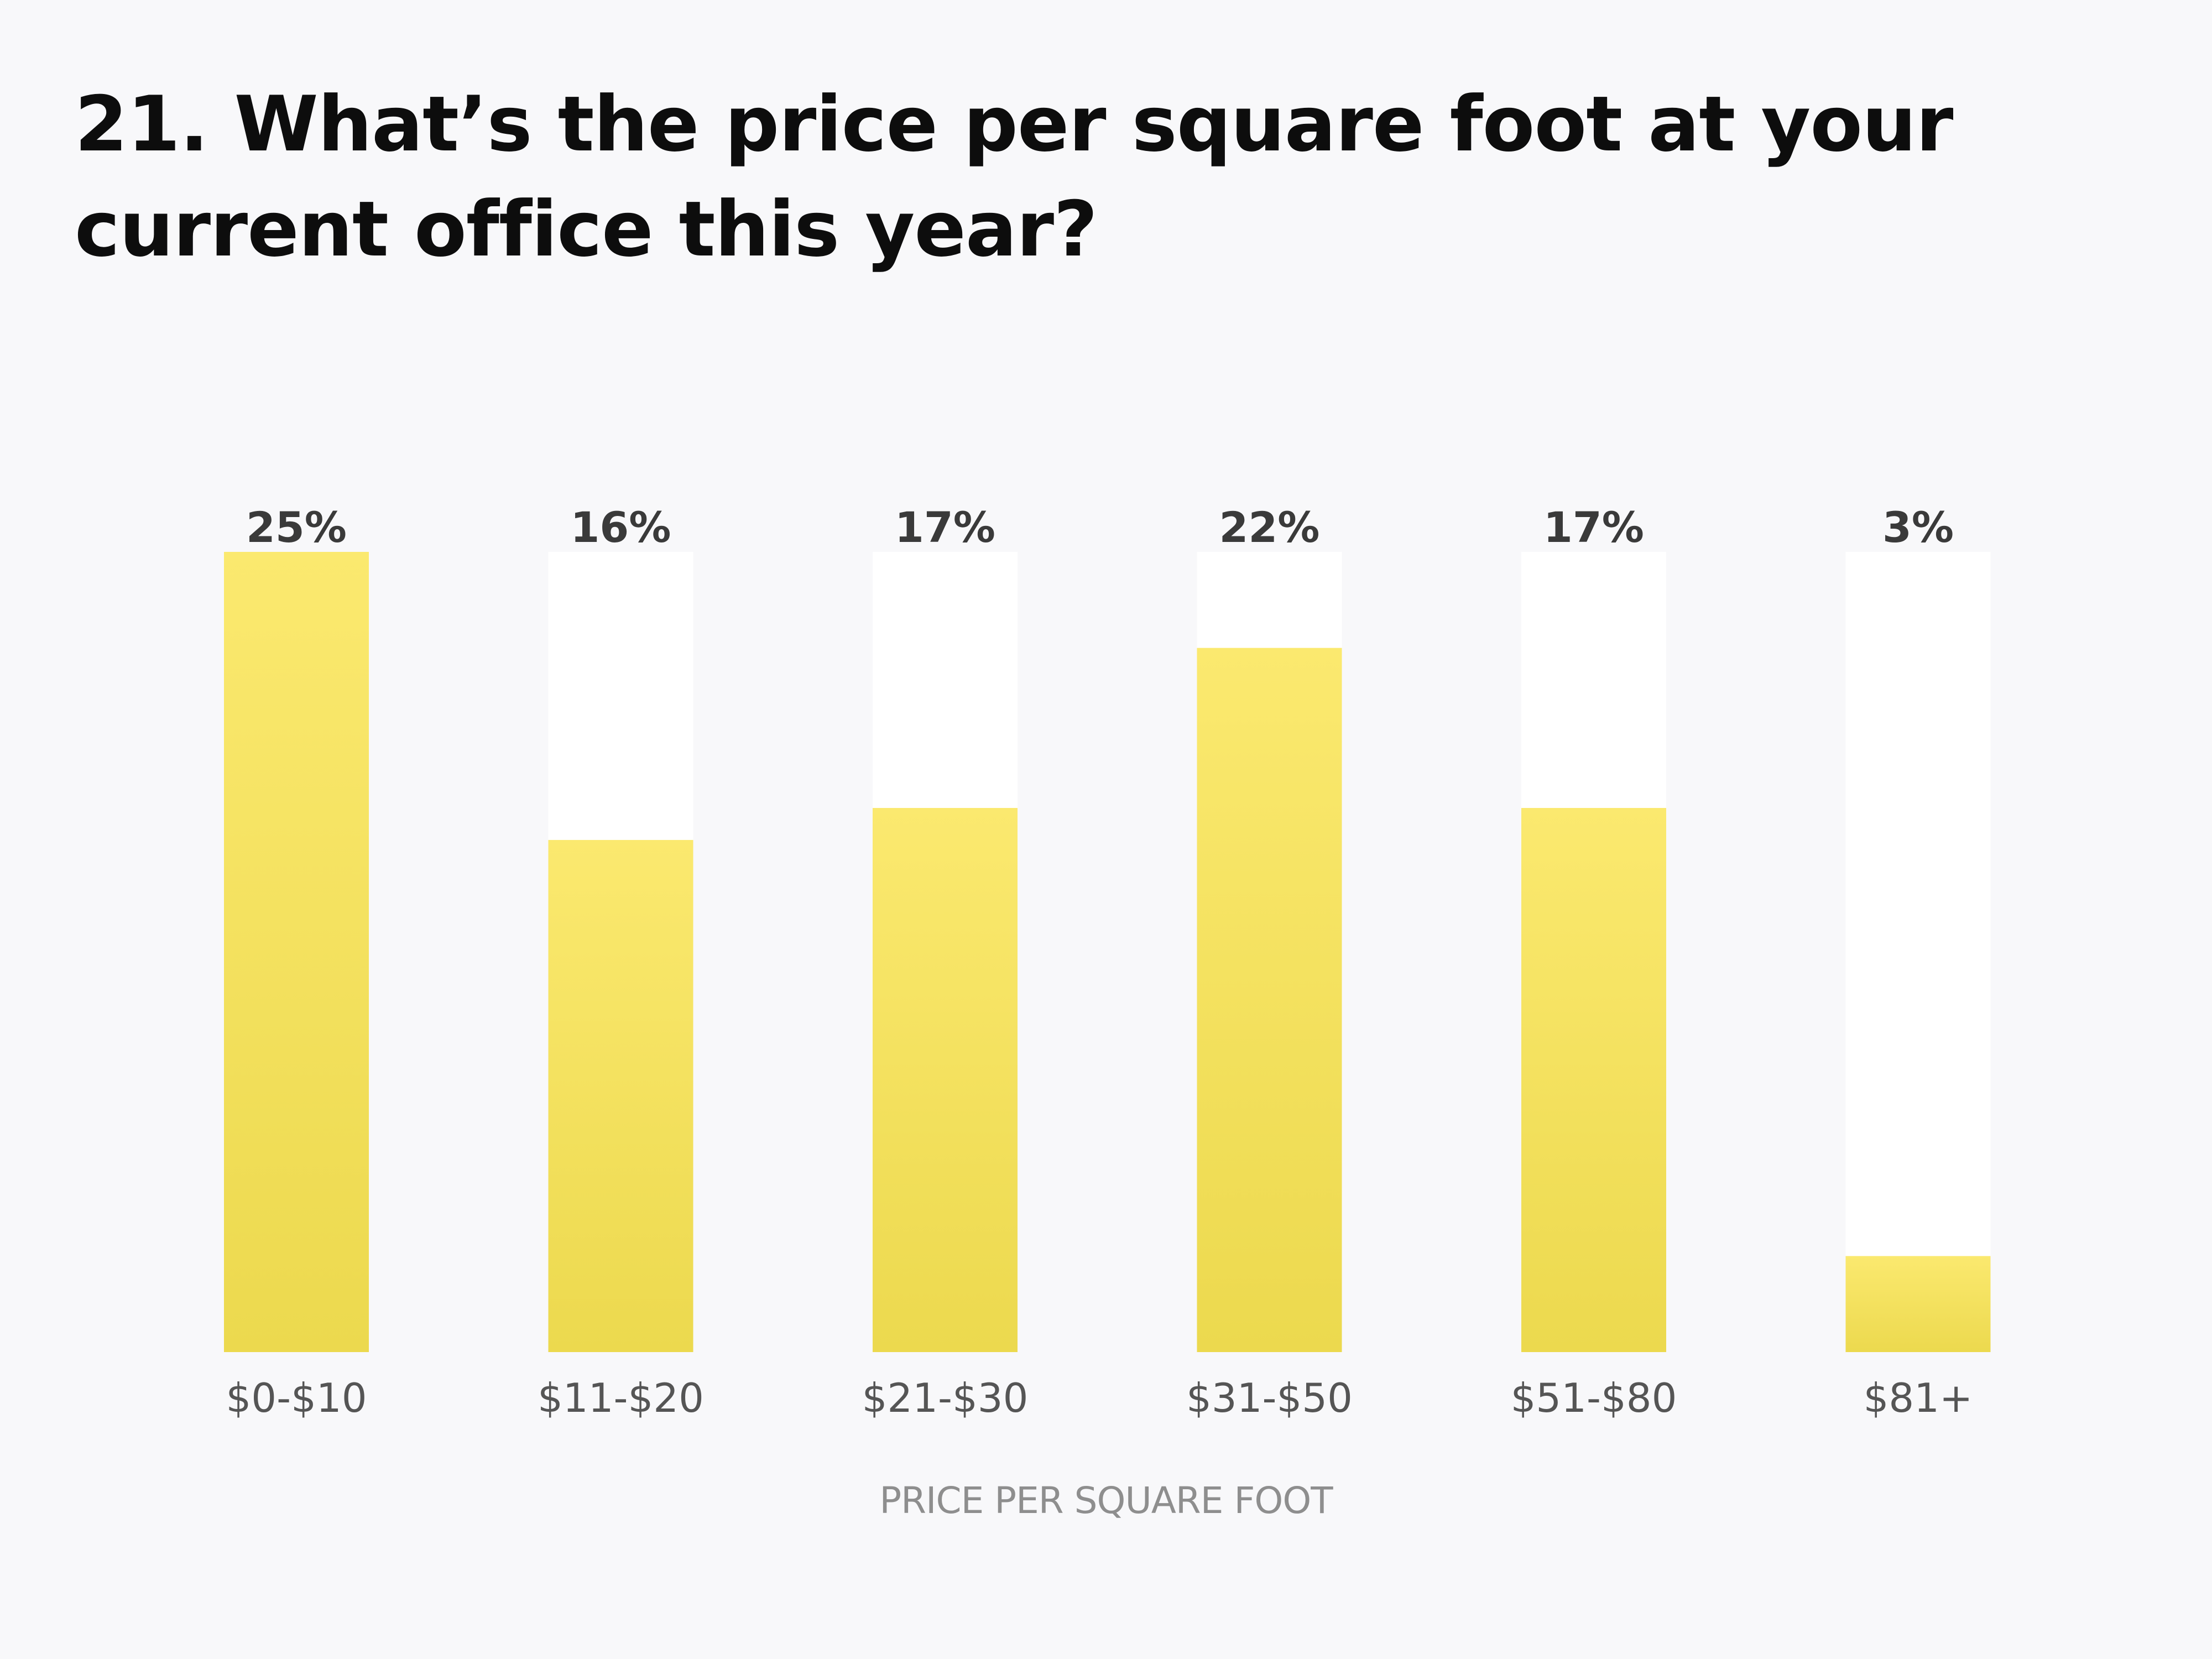 This screenshot has height=1659, width=2212. Describe the element at coordinates (1270, 527) in the screenshot. I see `value-label-3: 22%` at that location.